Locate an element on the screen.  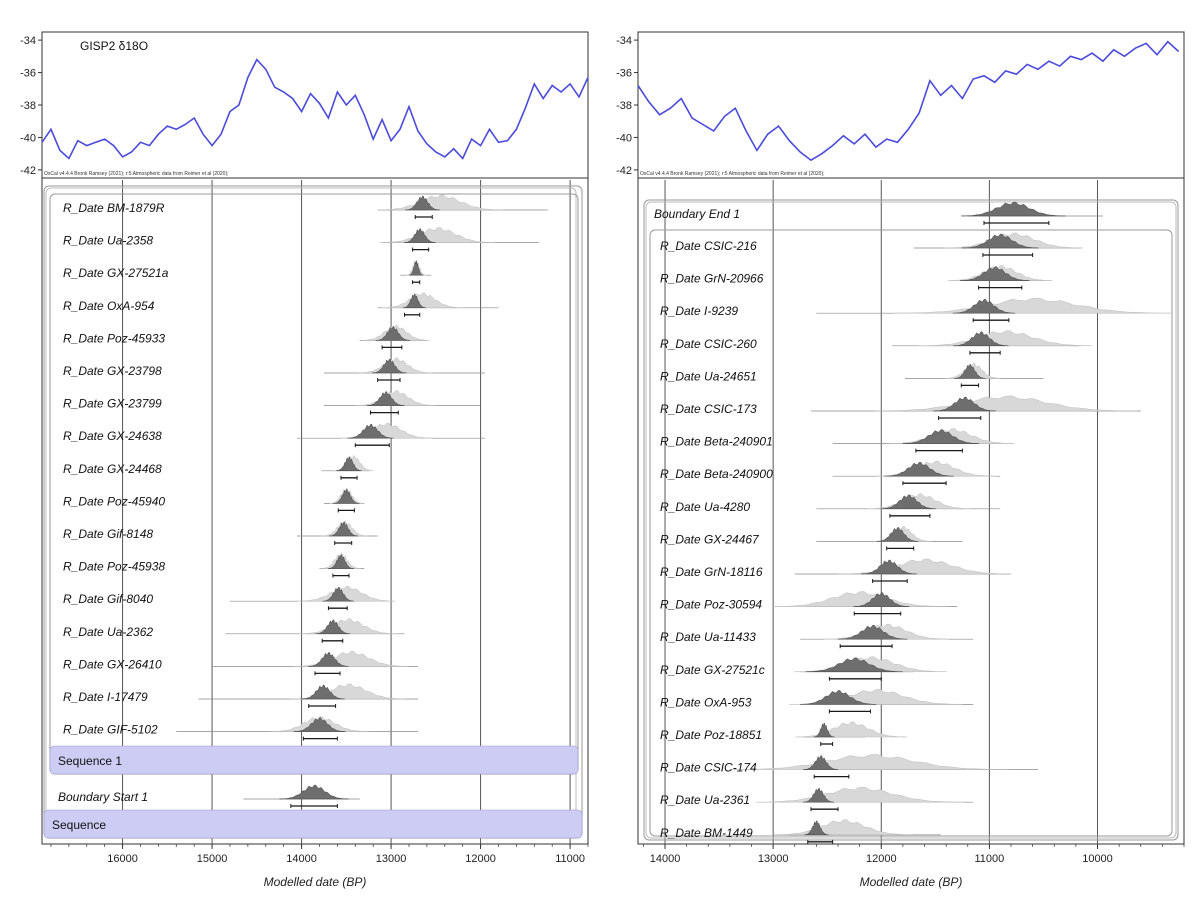
date-row-label: R_Date Ua-24651 is located at coordinates (708, 376).